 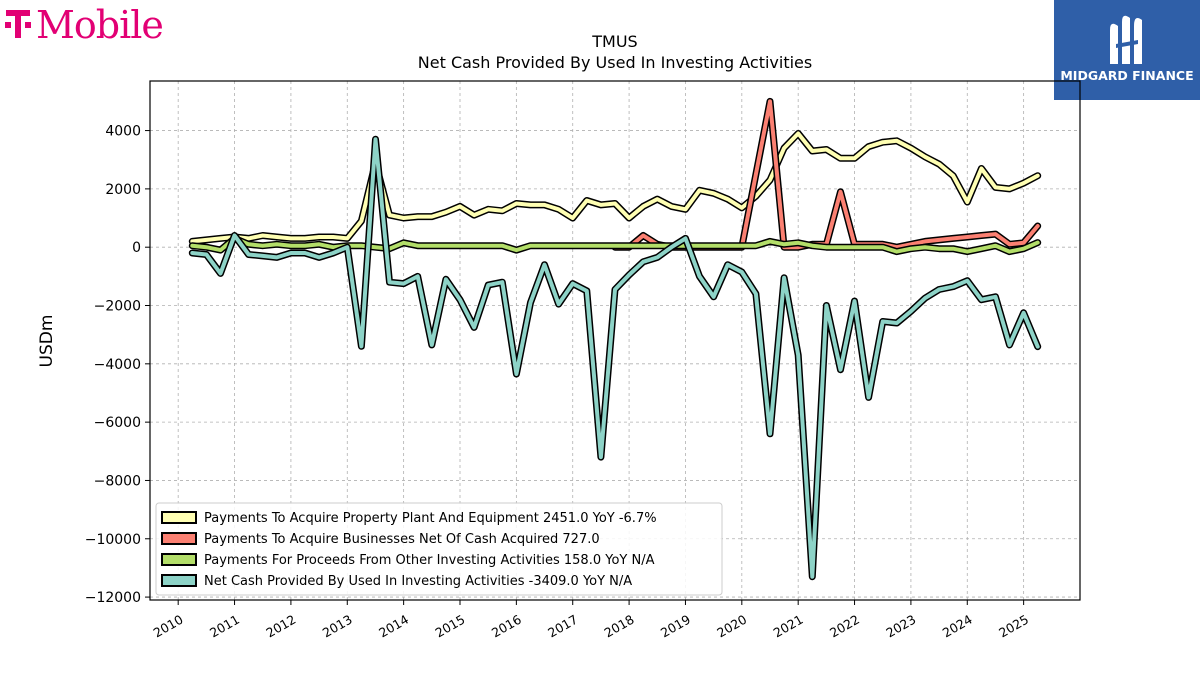 I want to click on y-tick-label: −12000, so click(x=113, y=598).